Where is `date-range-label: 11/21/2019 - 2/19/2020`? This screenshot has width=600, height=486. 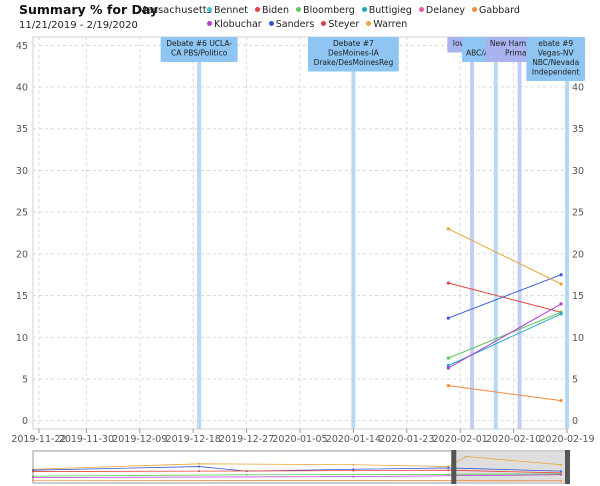 date-range-label: 11/21/2019 - 2/19/2020 is located at coordinates (78, 25).